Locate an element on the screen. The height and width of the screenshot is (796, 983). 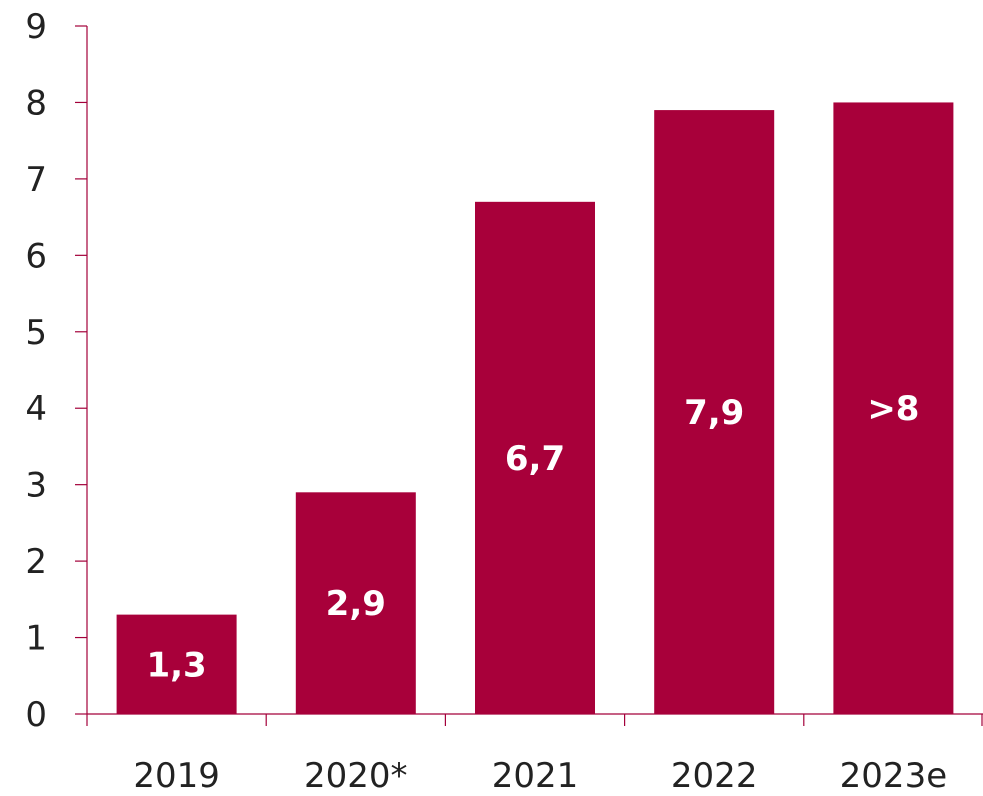
y-axis: 0 1 2 3 4 5 6 7 8 9 is located at coordinates (56, 371).